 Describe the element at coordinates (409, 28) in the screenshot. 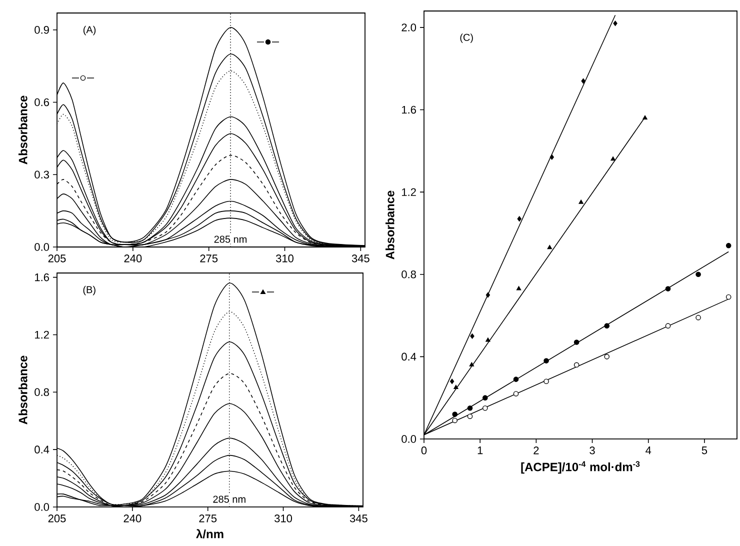

I see `y-tick-label: 2.0` at that location.